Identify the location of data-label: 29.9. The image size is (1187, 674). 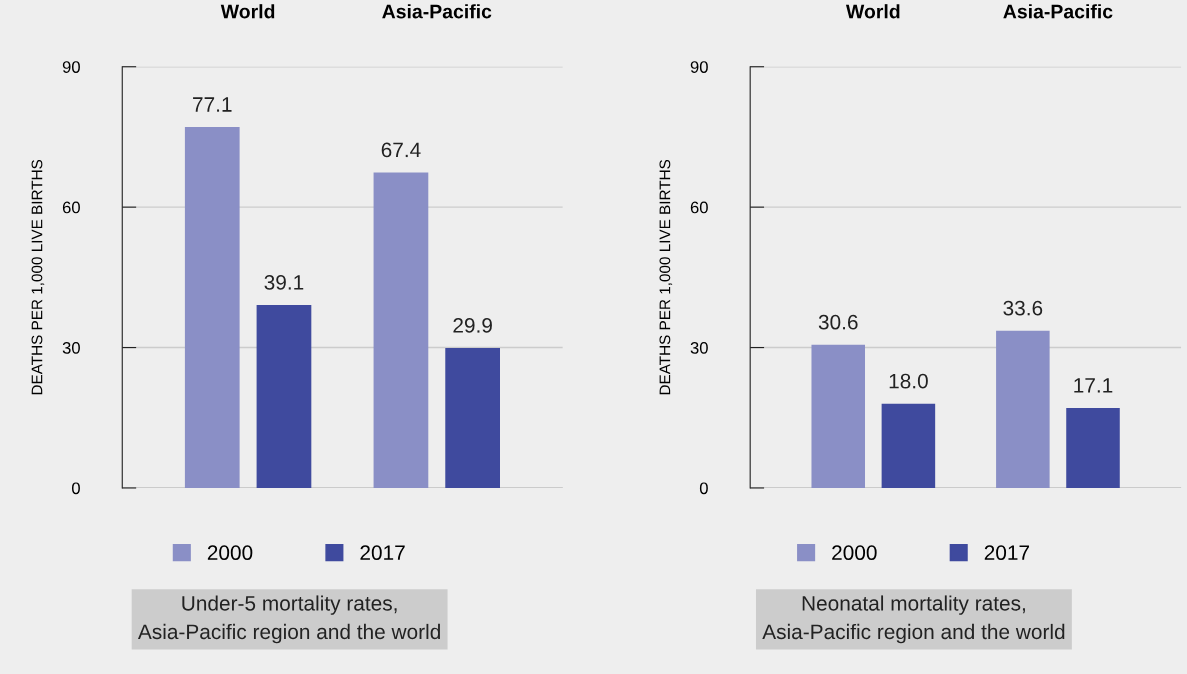
(472, 325).